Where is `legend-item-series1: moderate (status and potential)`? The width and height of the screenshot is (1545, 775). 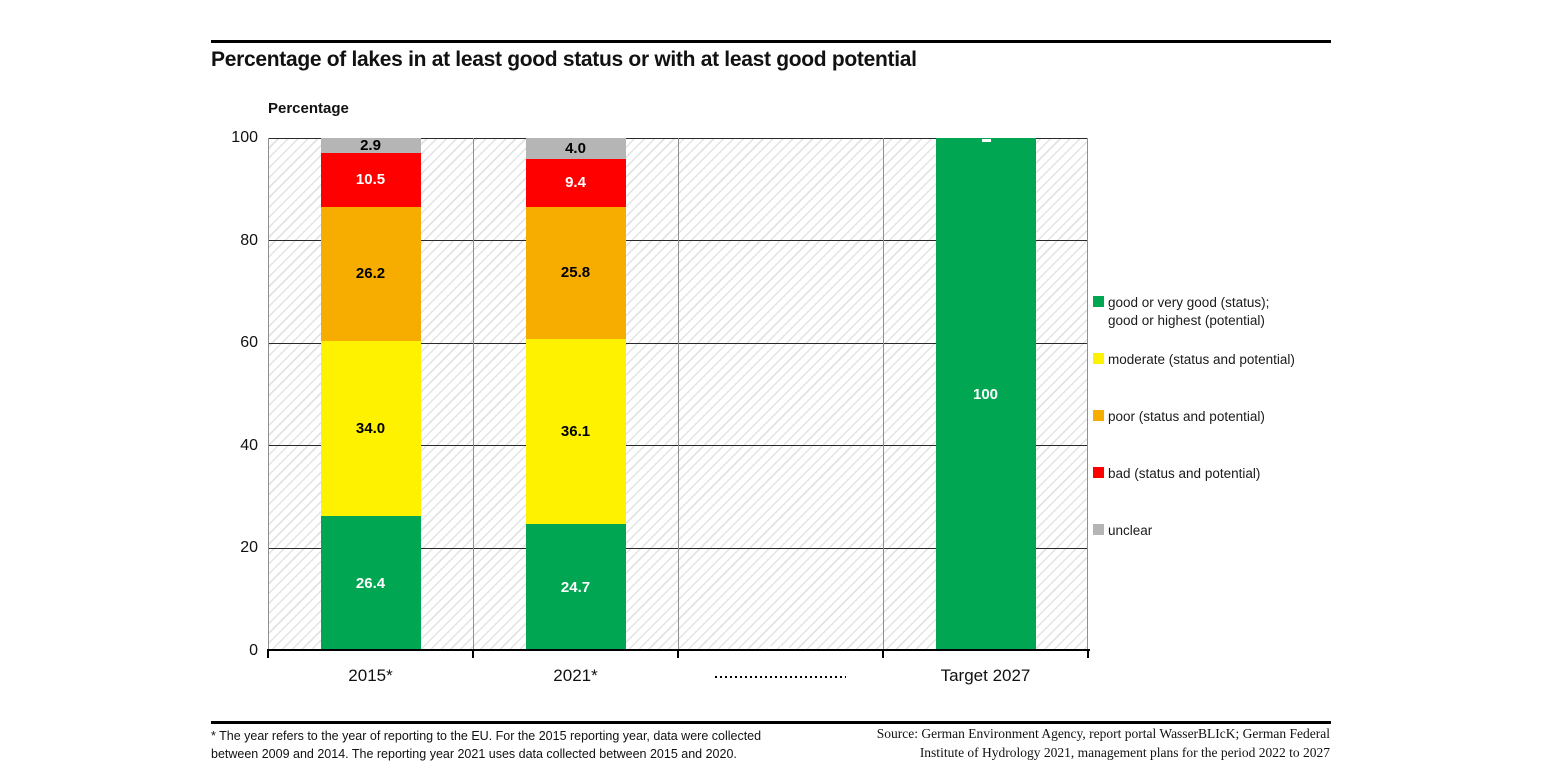 legend-item-series1: moderate (status and potential) is located at coordinates (1194, 360).